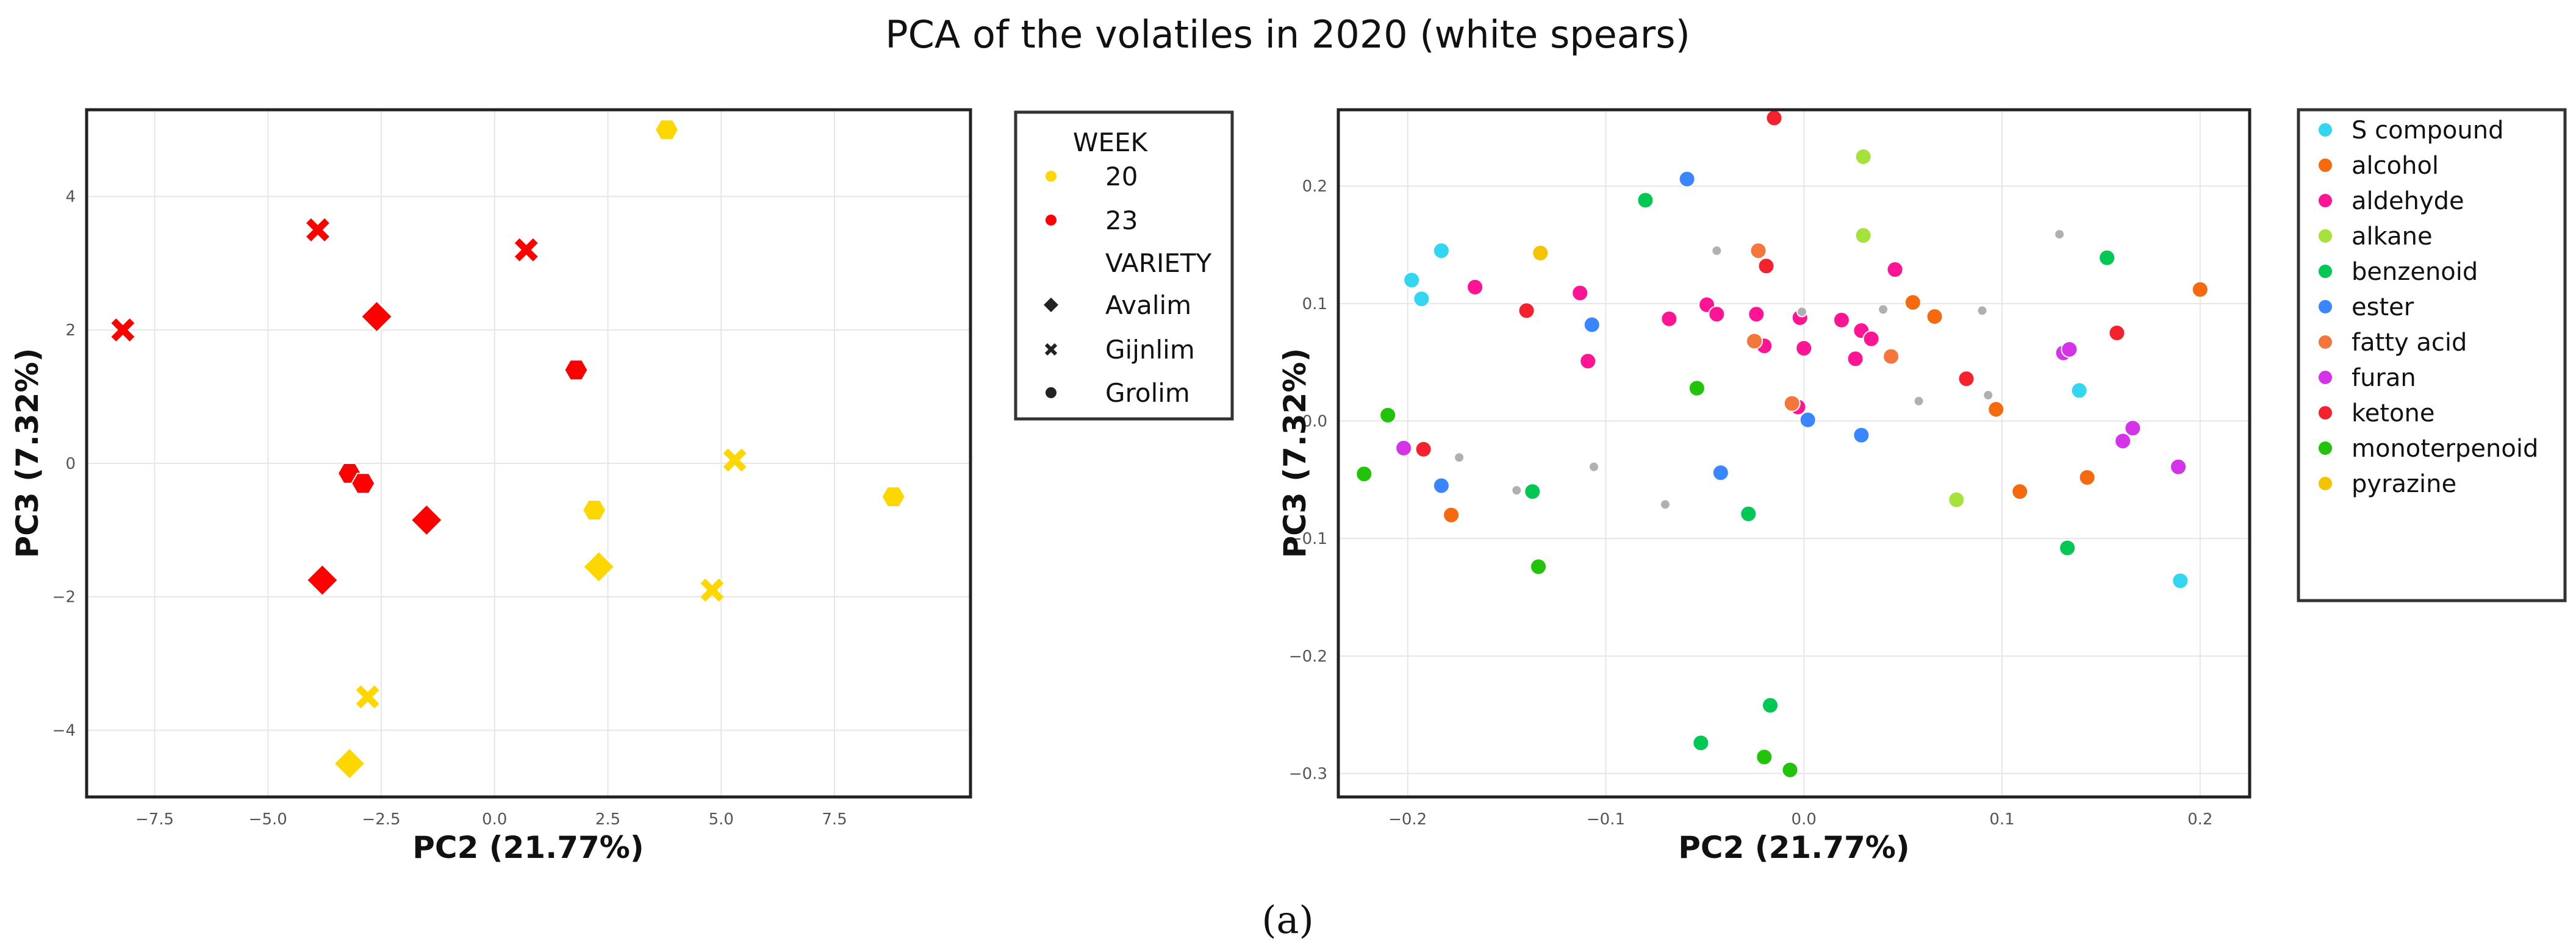 This screenshot has height=950, width=2576. Describe the element at coordinates (155, 819) in the screenshot. I see `left-x-tick-label: −7.5` at that location.